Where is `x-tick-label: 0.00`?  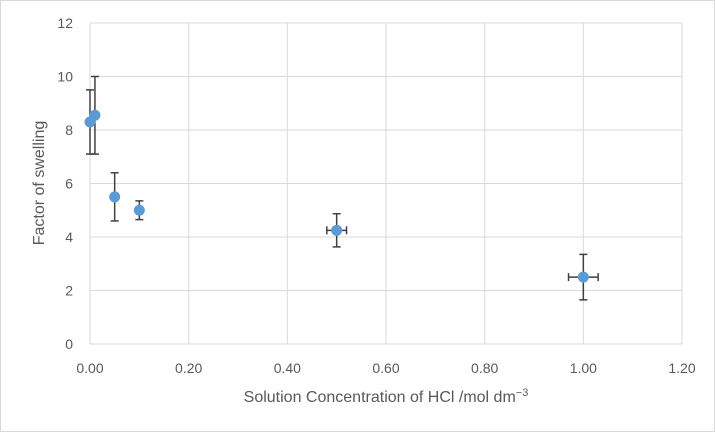
x-tick-label: 0.00 is located at coordinates (89, 368).